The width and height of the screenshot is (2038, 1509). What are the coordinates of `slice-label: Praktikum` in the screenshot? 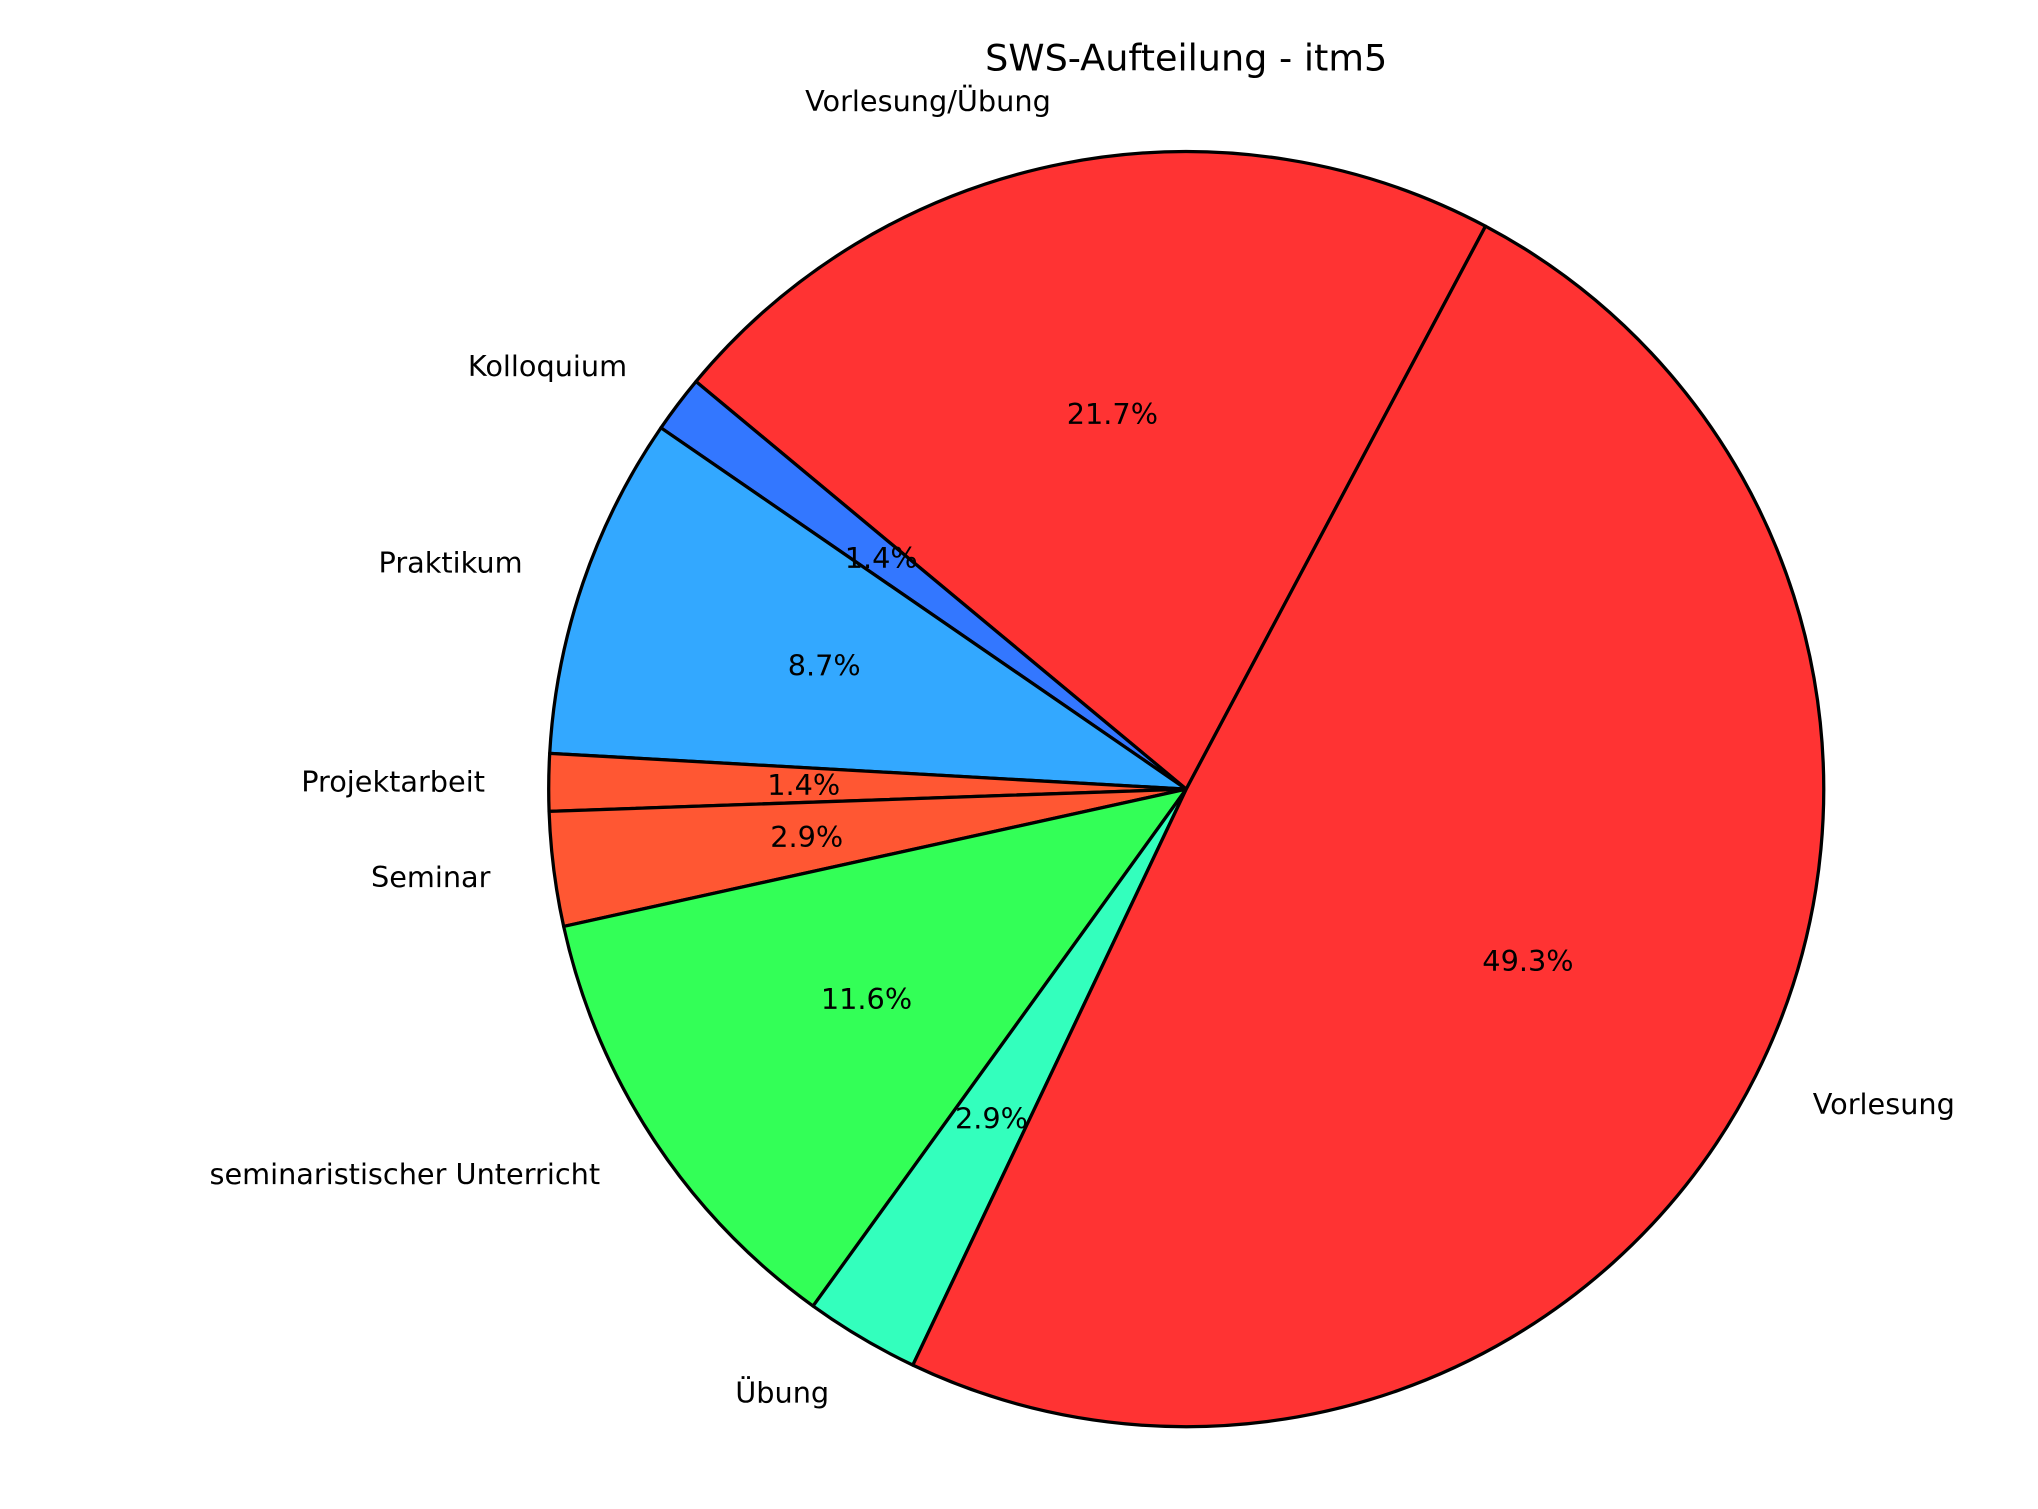 It's located at (451, 562).